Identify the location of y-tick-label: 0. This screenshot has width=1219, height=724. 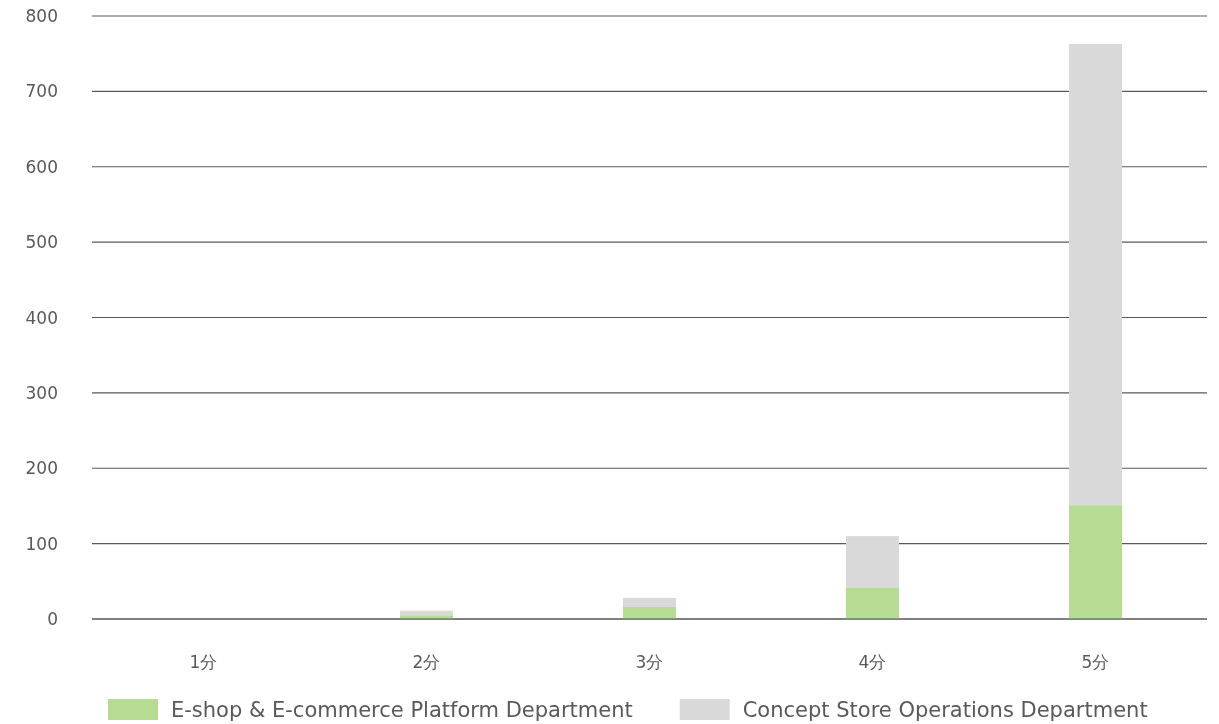
(52, 619).